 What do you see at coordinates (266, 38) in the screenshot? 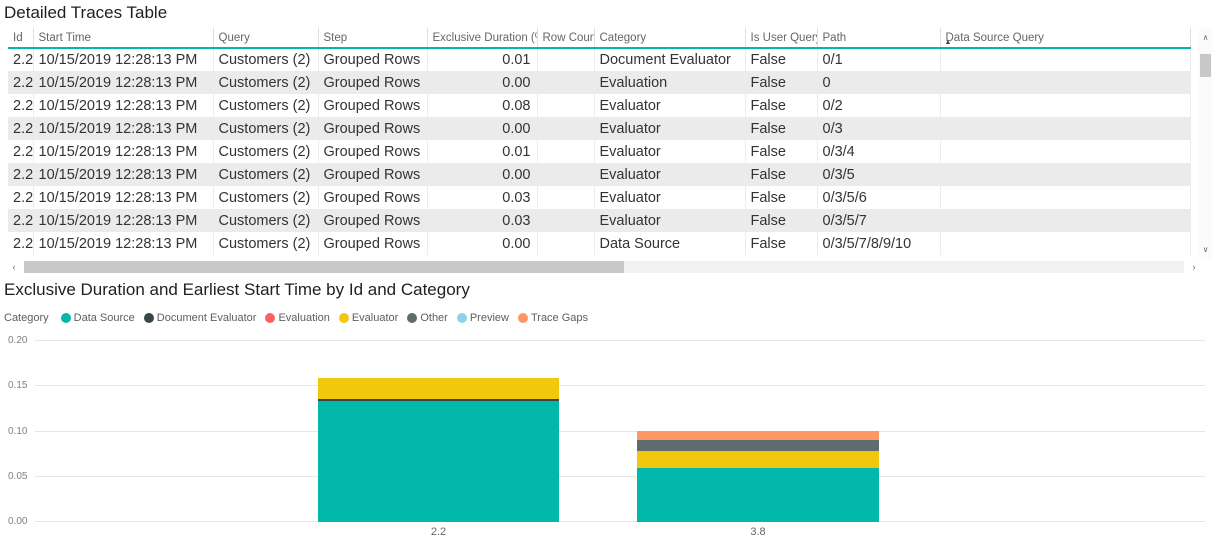
I see `column-header-query: Query` at bounding box center [266, 38].